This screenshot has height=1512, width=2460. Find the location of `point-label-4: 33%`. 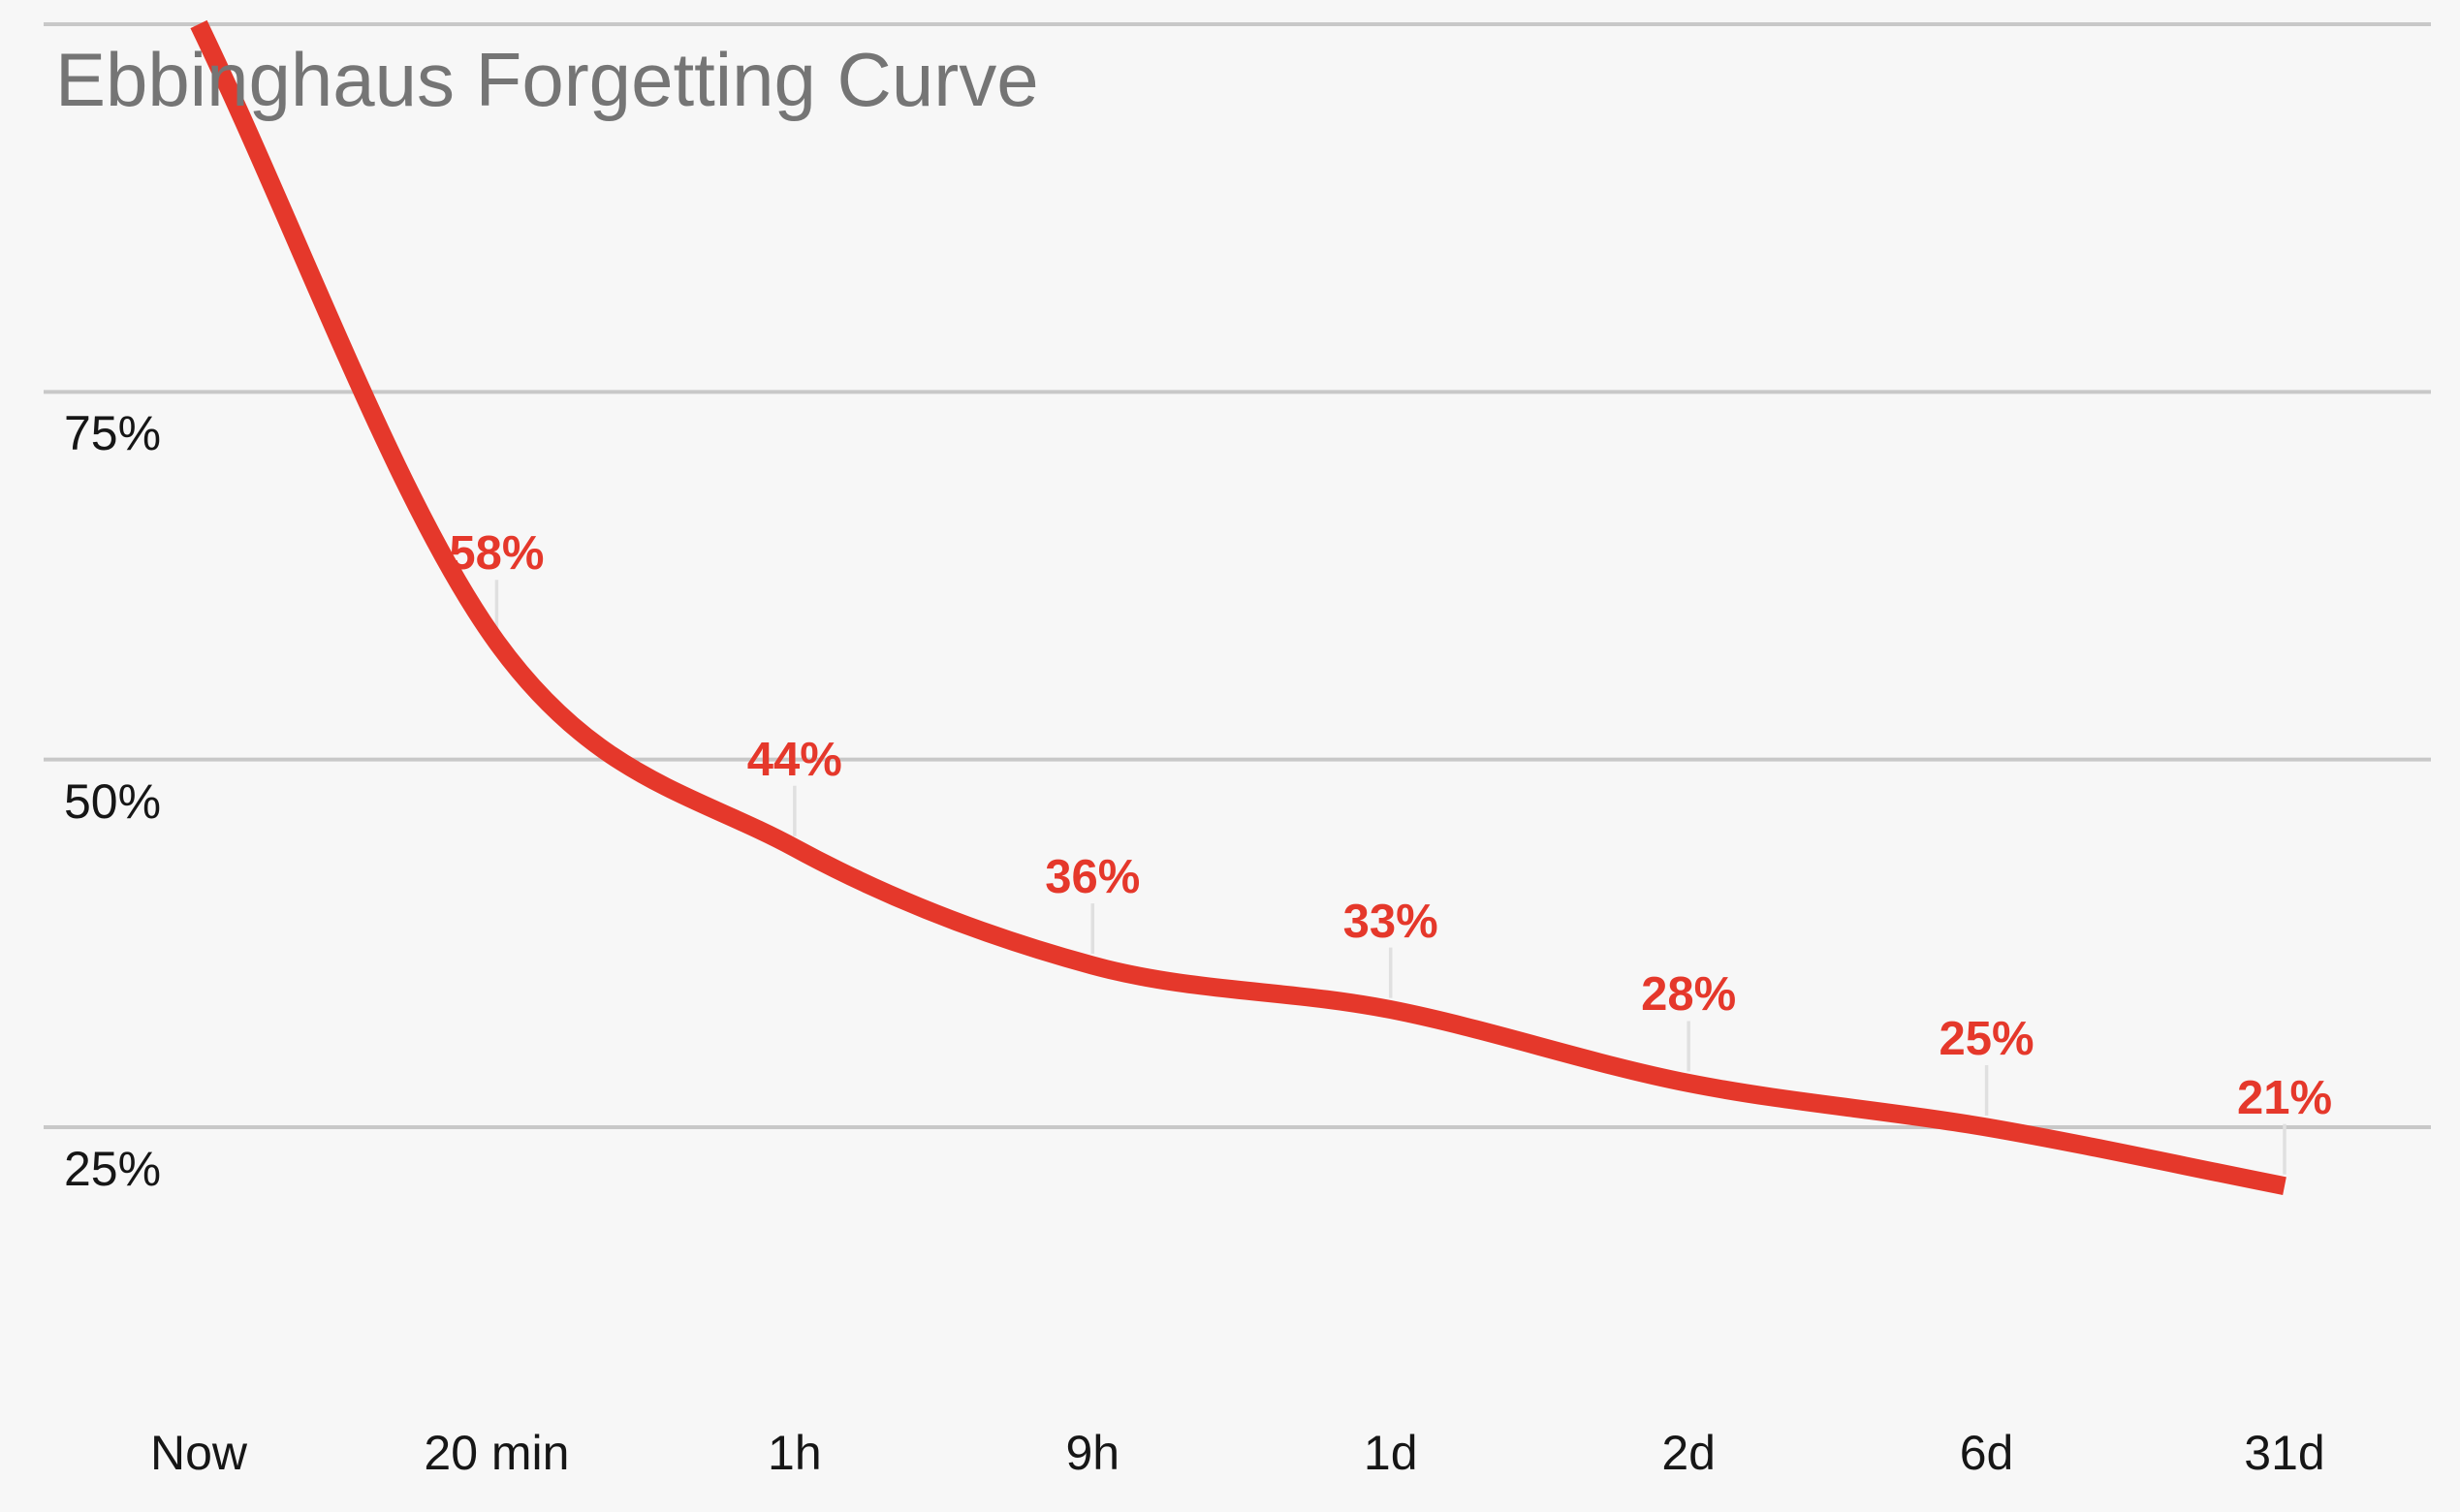

point-label-4: 33% is located at coordinates (1390, 921).